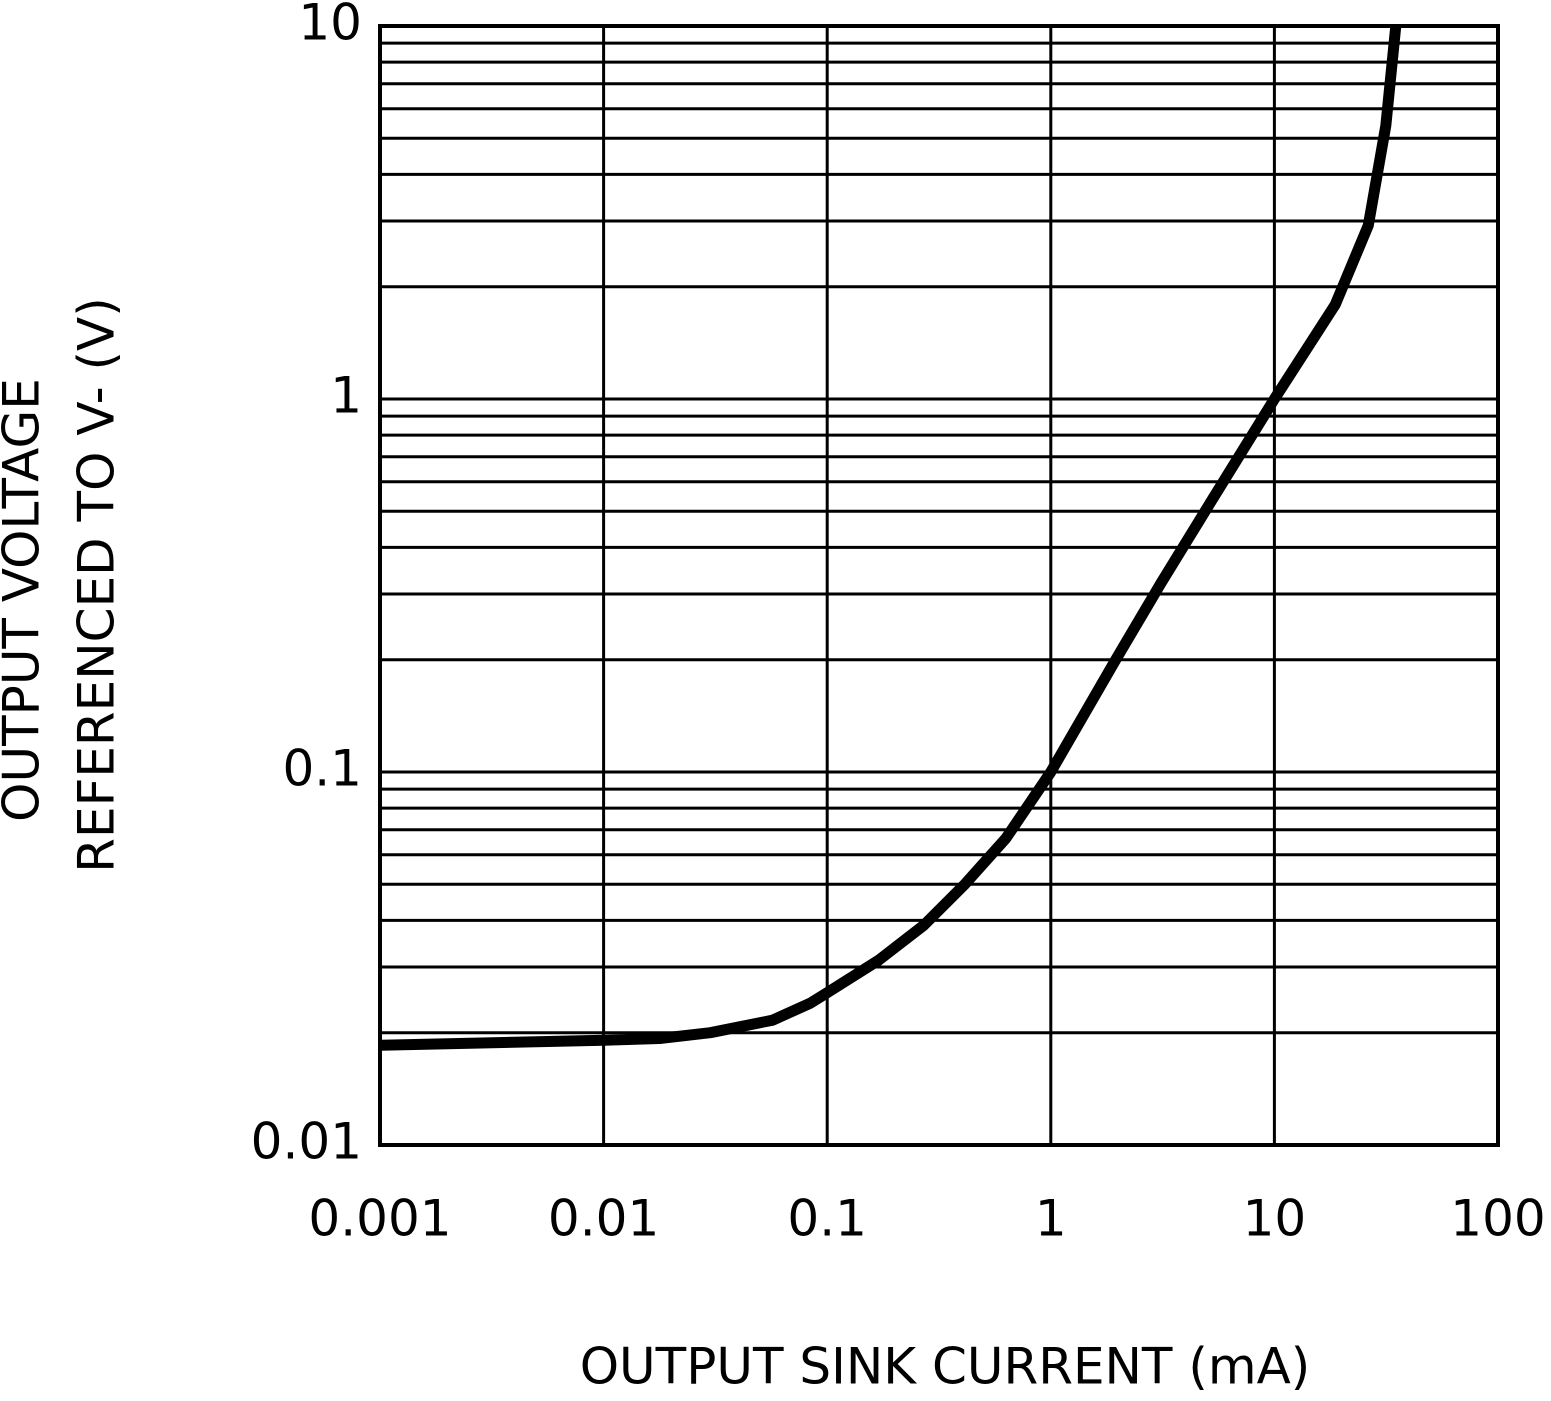 This screenshot has height=1401, width=1551. I want to click on x-tick-label: 0.1, so click(827, 1219).